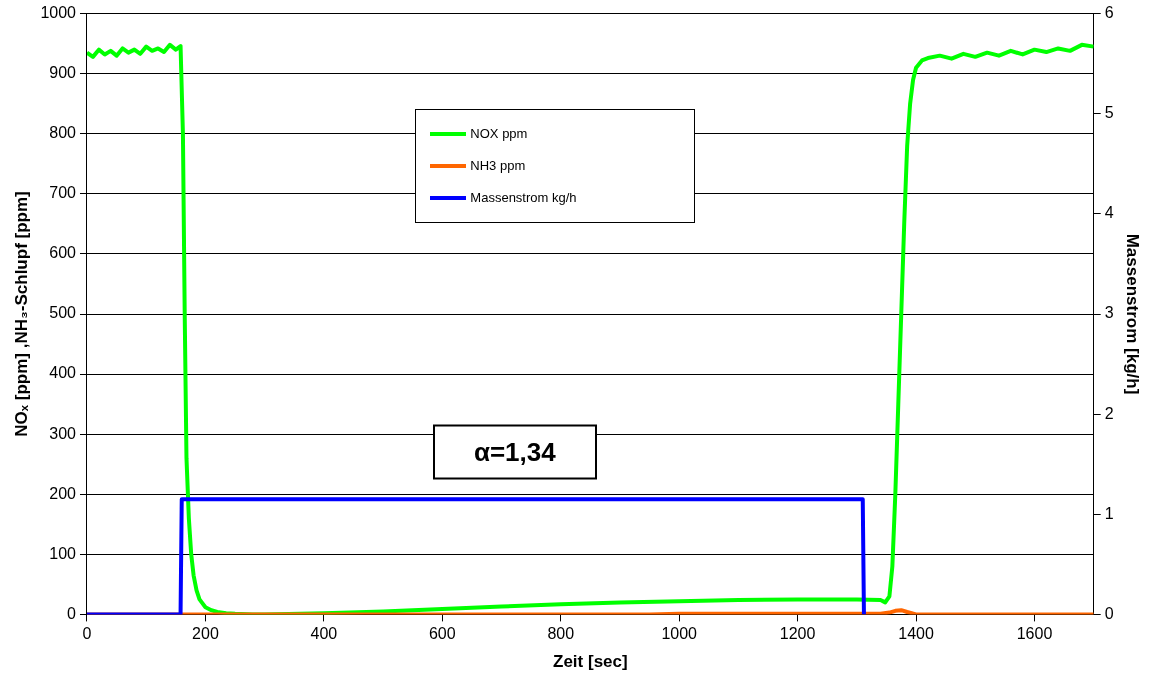  I want to click on y-tick-label: 800, so click(63, 133).